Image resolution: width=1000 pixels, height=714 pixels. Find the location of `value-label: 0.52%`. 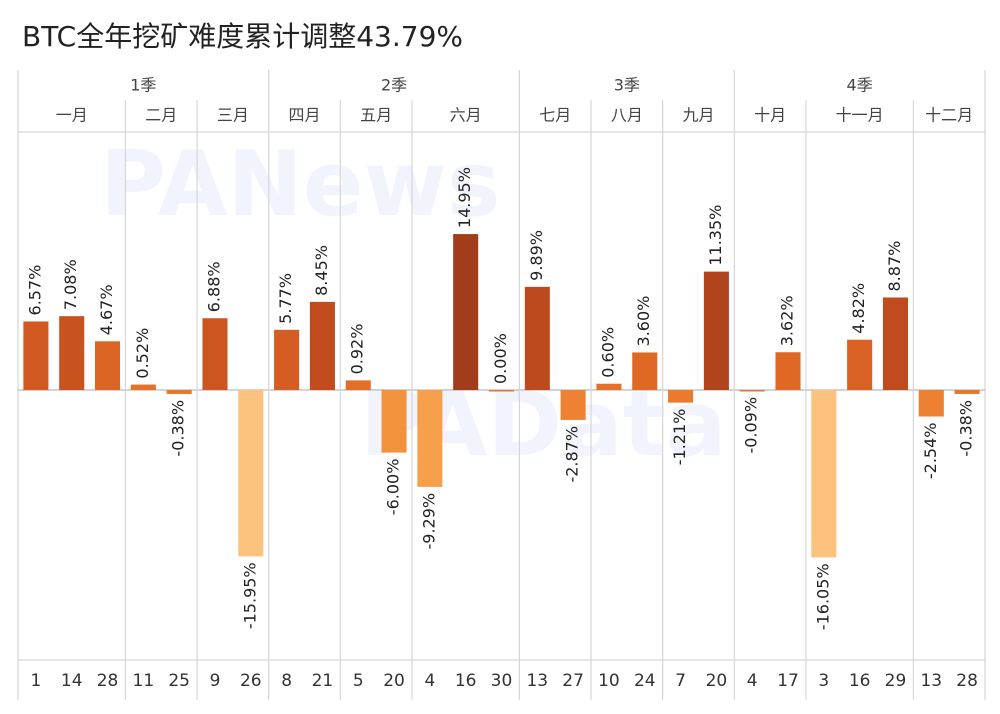

value-label: 0.52% is located at coordinates (142, 353).